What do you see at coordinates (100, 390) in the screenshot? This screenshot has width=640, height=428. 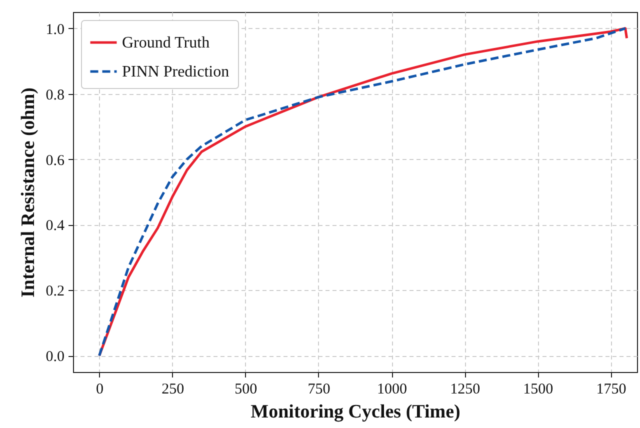 I see `x-tick-label: 0` at bounding box center [100, 390].